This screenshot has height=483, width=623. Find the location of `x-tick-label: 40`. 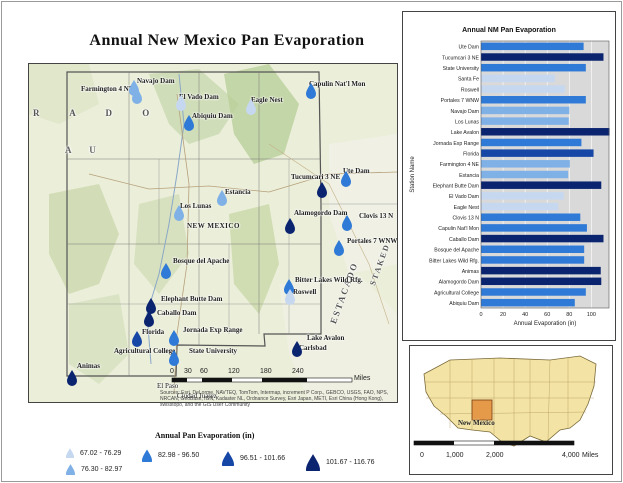

x-tick-label: 40 is located at coordinates (525, 315).